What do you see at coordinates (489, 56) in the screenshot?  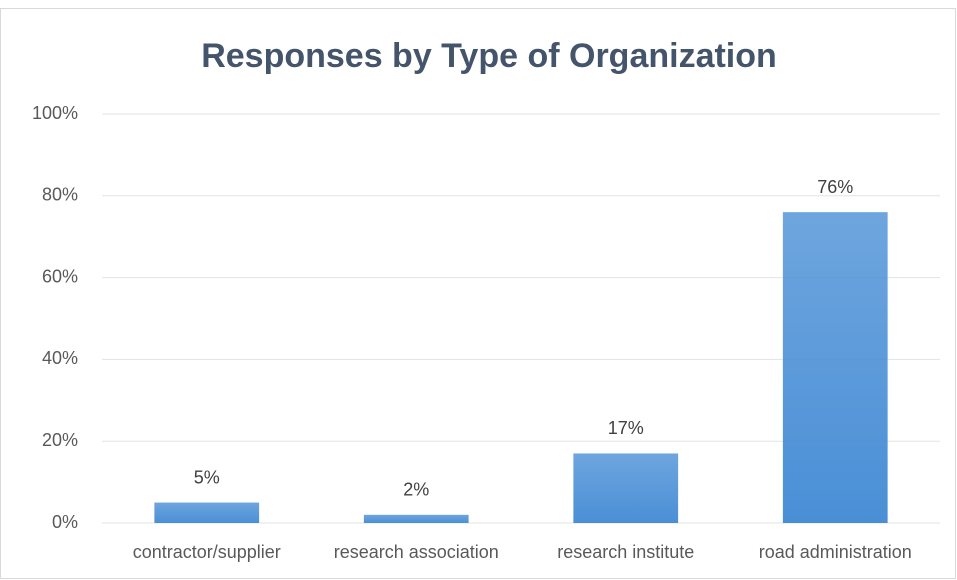 I see `chart-title: Responses by Type of Organization` at bounding box center [489, 56].